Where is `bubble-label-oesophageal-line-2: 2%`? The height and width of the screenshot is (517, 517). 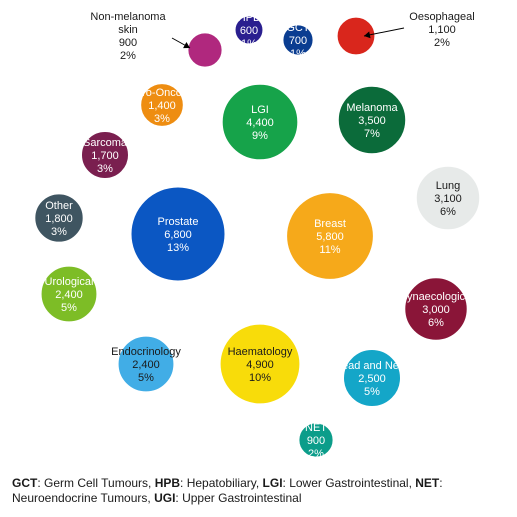
bubble-label-oesophageal-line-2: 2% is located at coordinates (442, 43).